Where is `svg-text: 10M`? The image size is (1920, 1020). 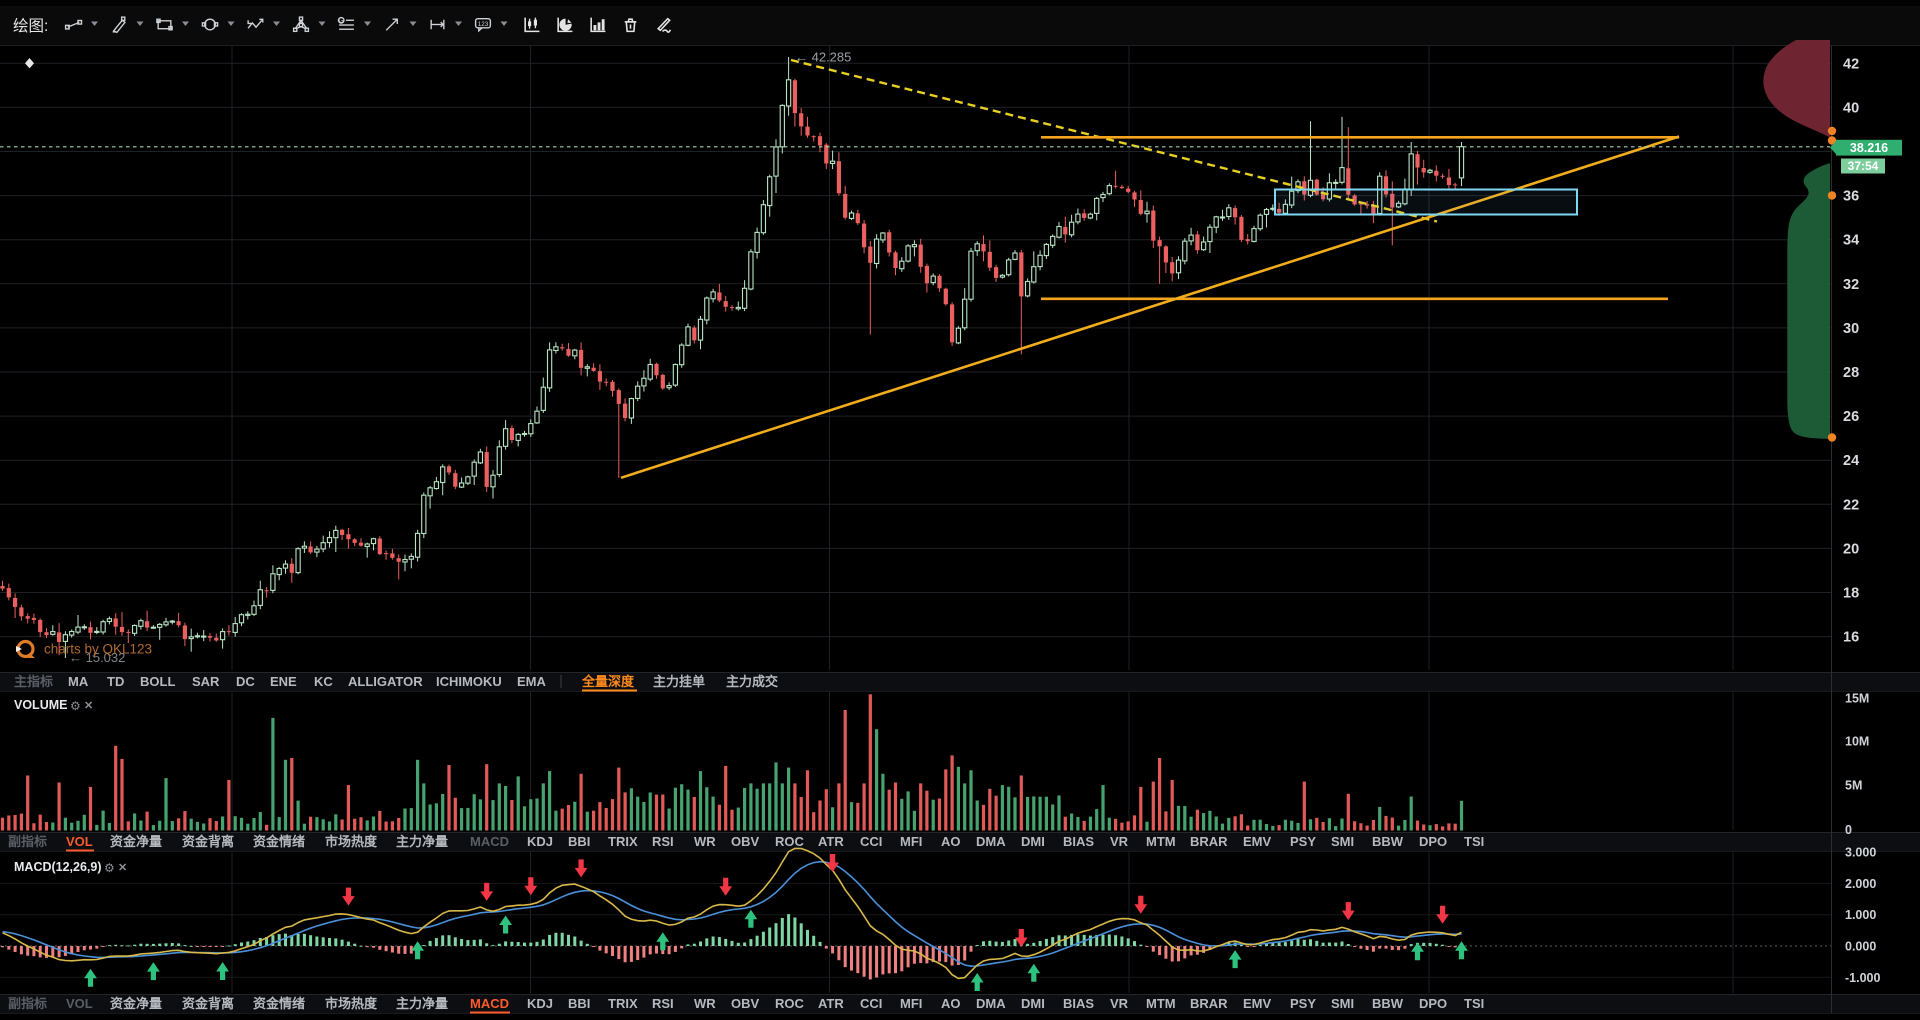 svg-text: 10M is located at coordinates (1857, 742).